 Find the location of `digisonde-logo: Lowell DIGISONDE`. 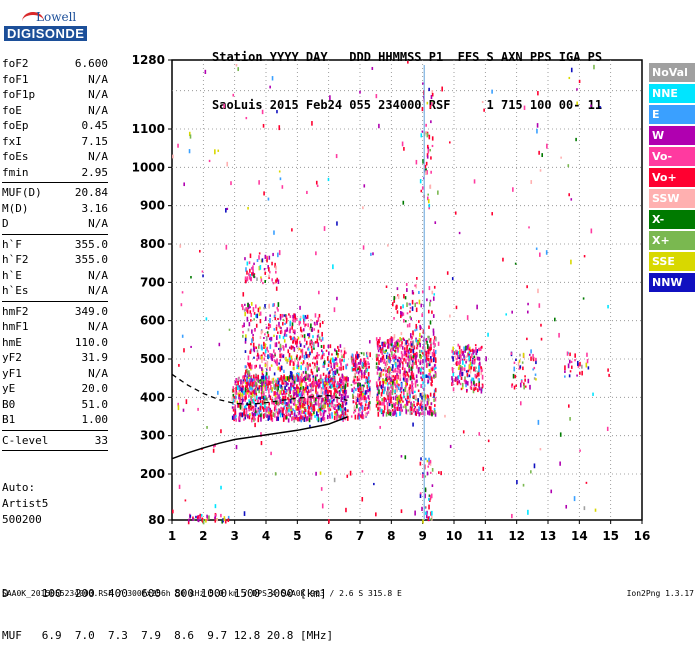

digisonde-logo: Lowell DIGISONDE is located at coordinates (46, 30).